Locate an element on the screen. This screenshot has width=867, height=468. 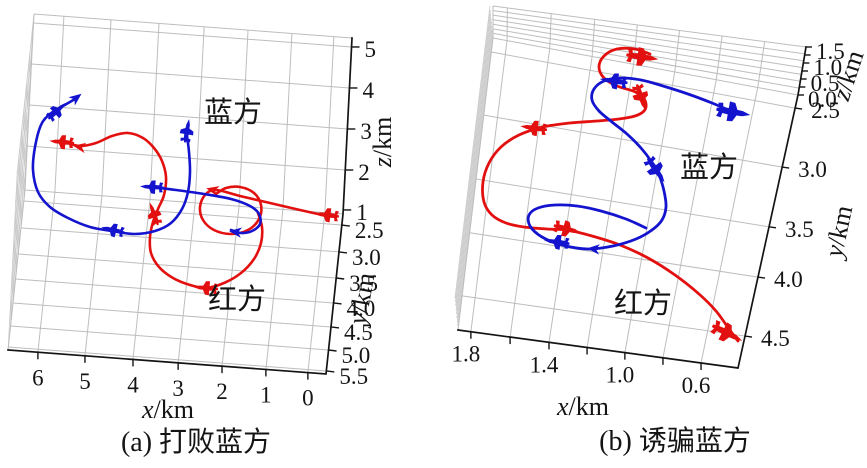
trajectory-path is located at coordinates (263, 210).